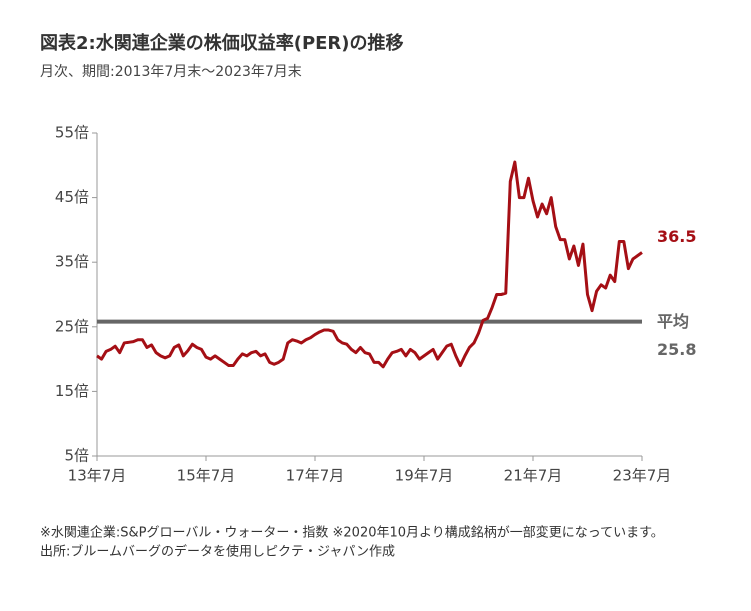 Image resolution: width=751 pixels, height=611 pixels. I want to click on x-tick-label: 21年7月, so click(533, 476).